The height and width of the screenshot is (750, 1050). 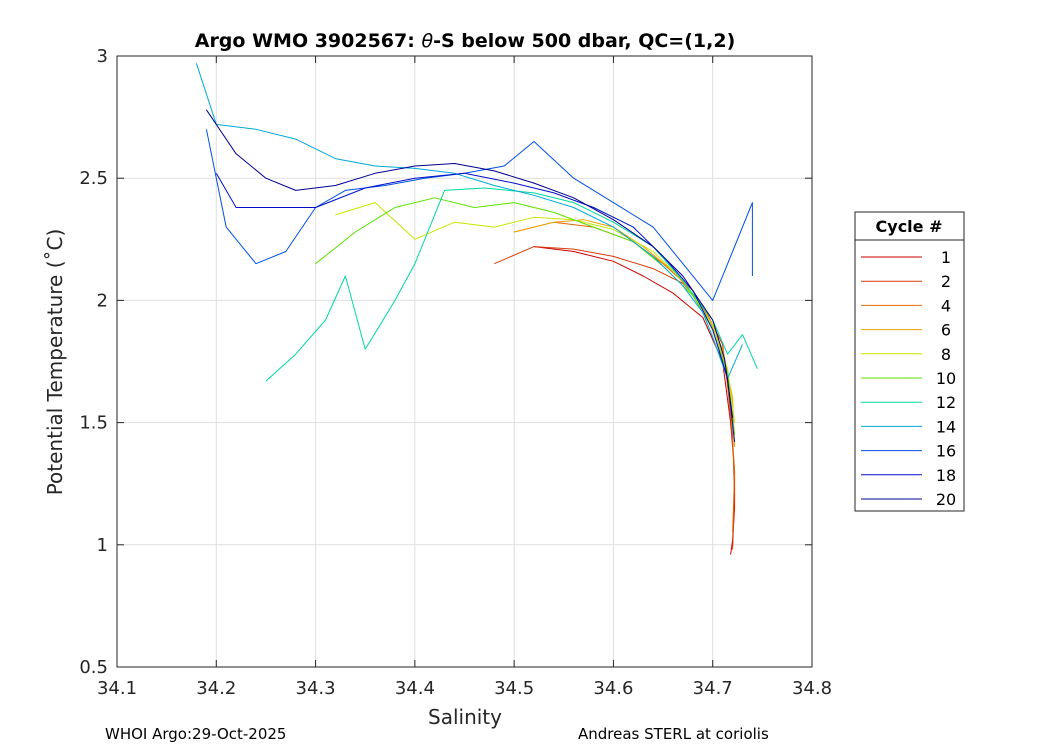 I want to click on chart-title-suffix: -S below 500 dbar, QC=(1,2), so click(x=584, y=41).